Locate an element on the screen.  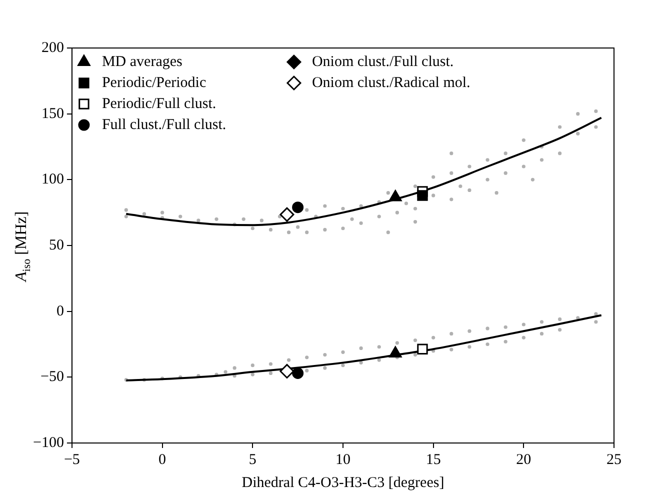
x-tick-label: 20 is located at coordinates (524, 460).